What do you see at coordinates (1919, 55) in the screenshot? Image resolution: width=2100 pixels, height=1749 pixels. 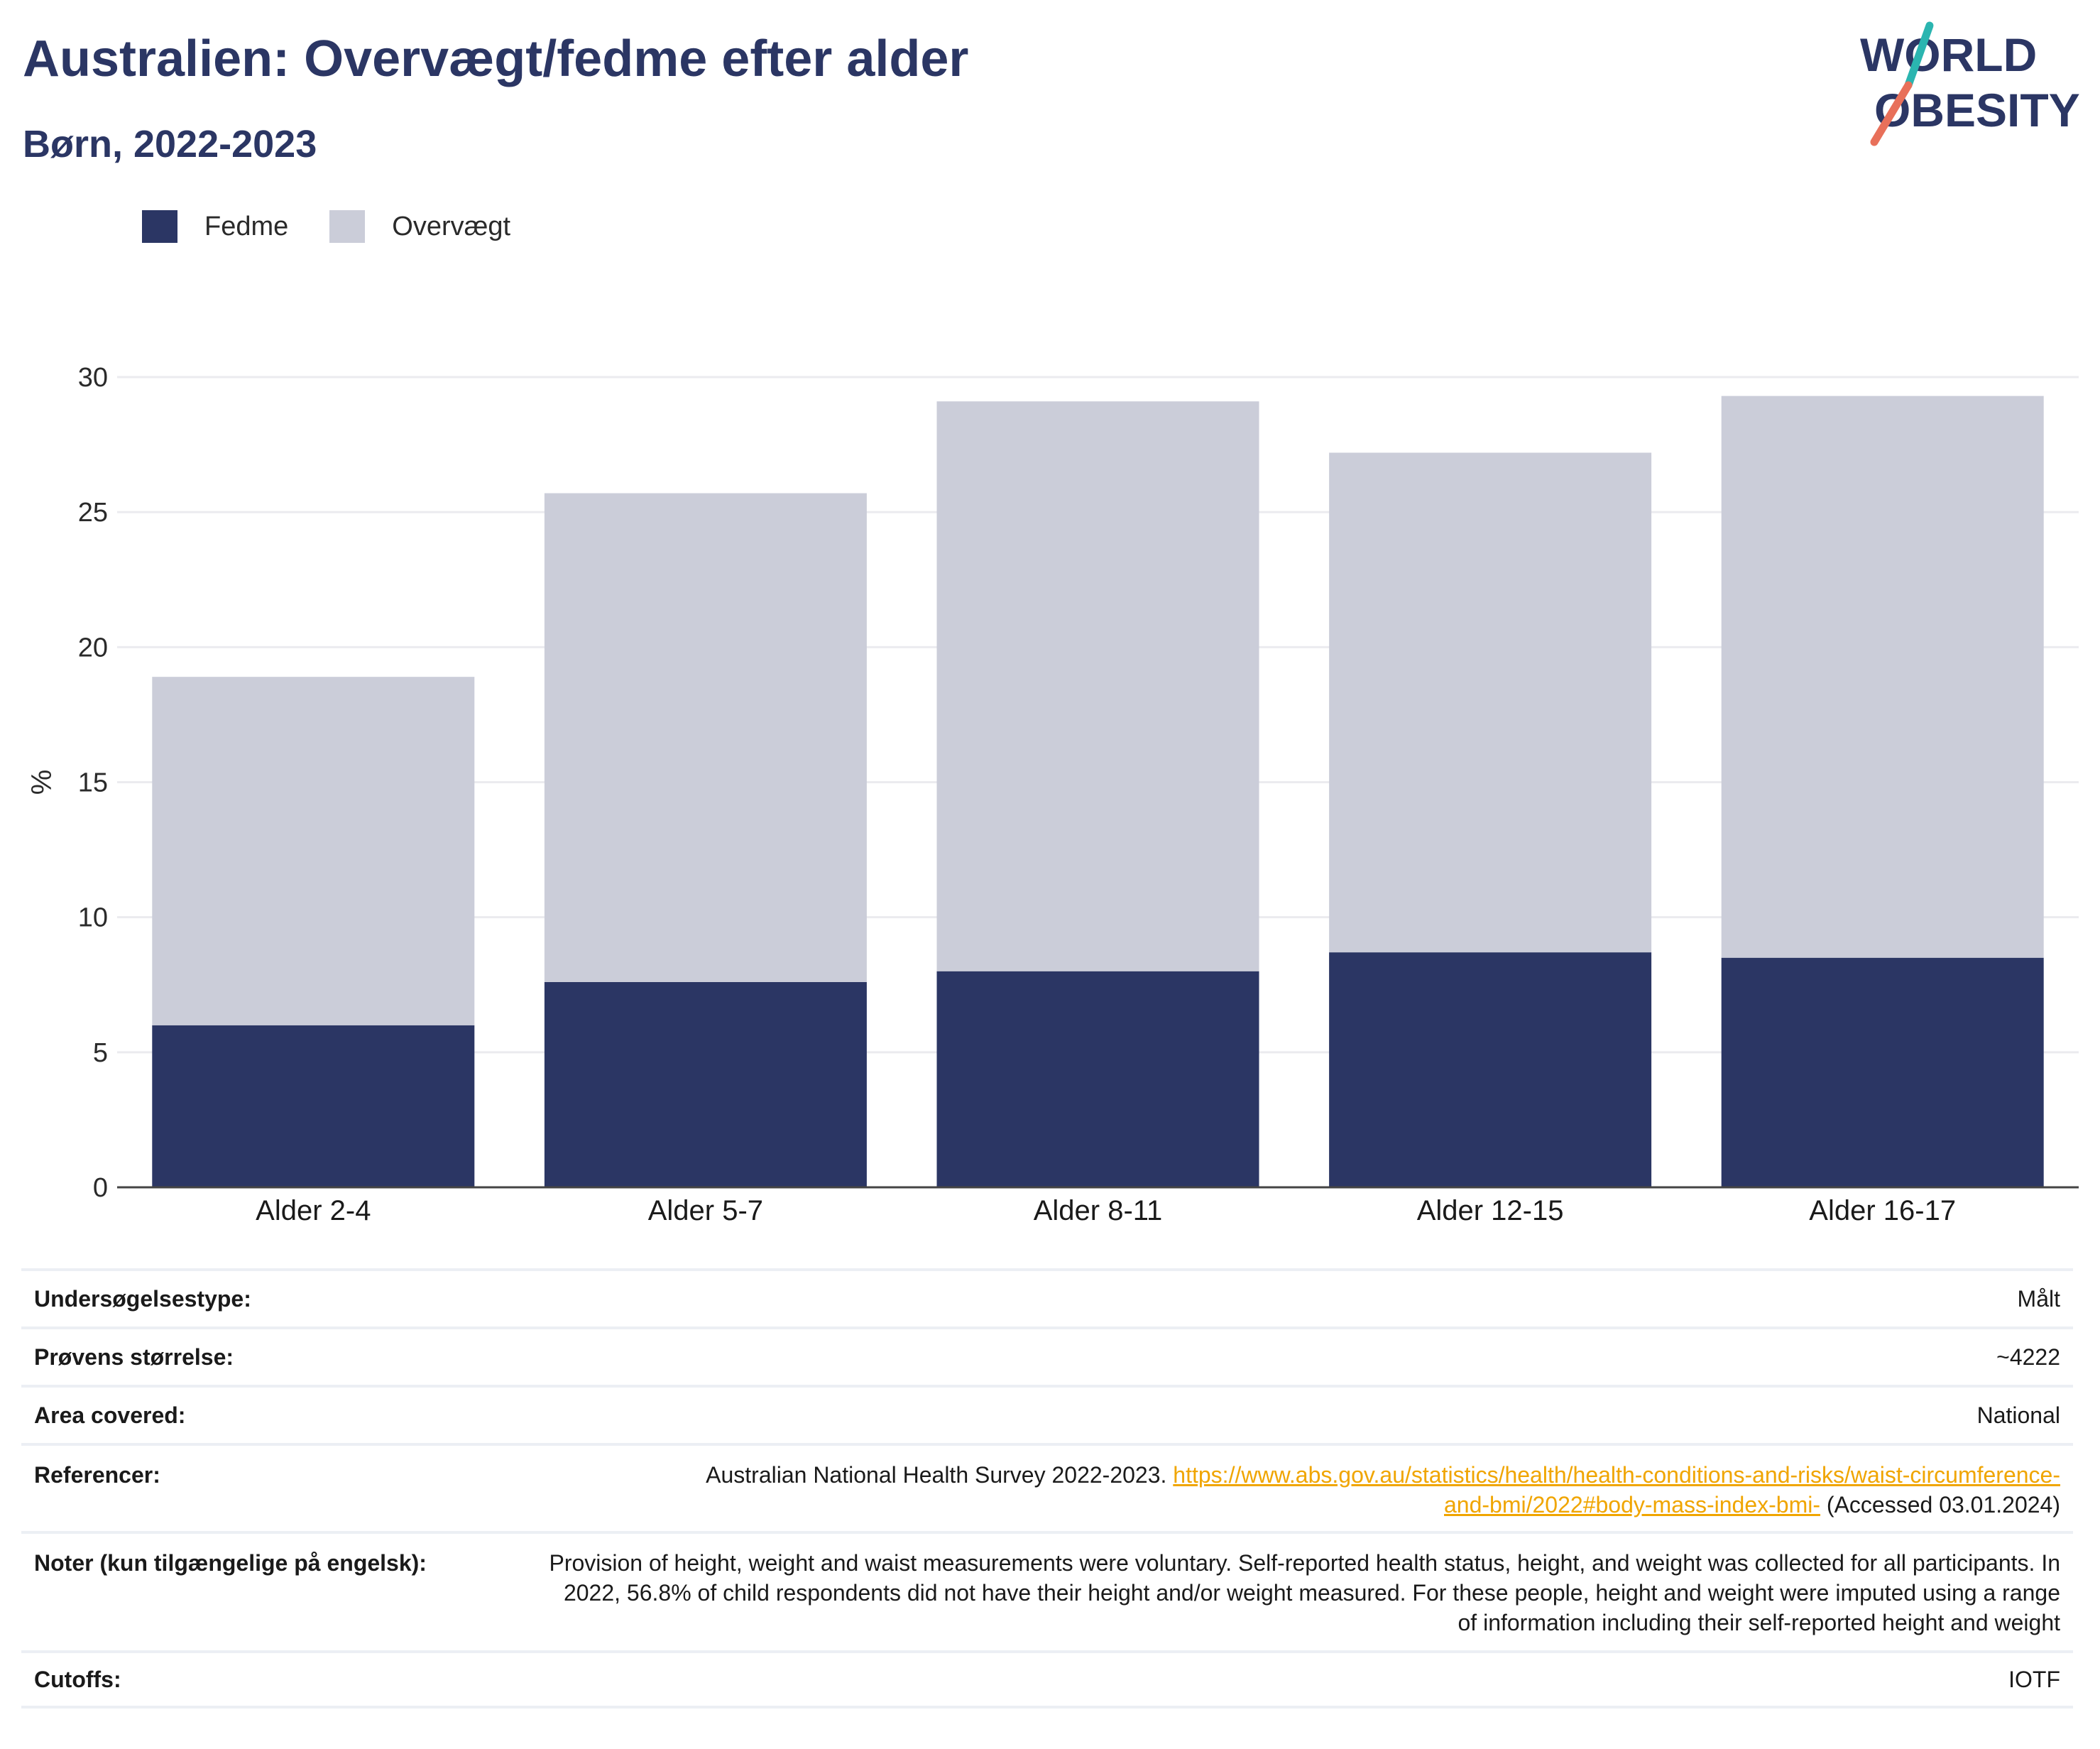 I see `logo-slash-top` at bounding box center [1919, 55].